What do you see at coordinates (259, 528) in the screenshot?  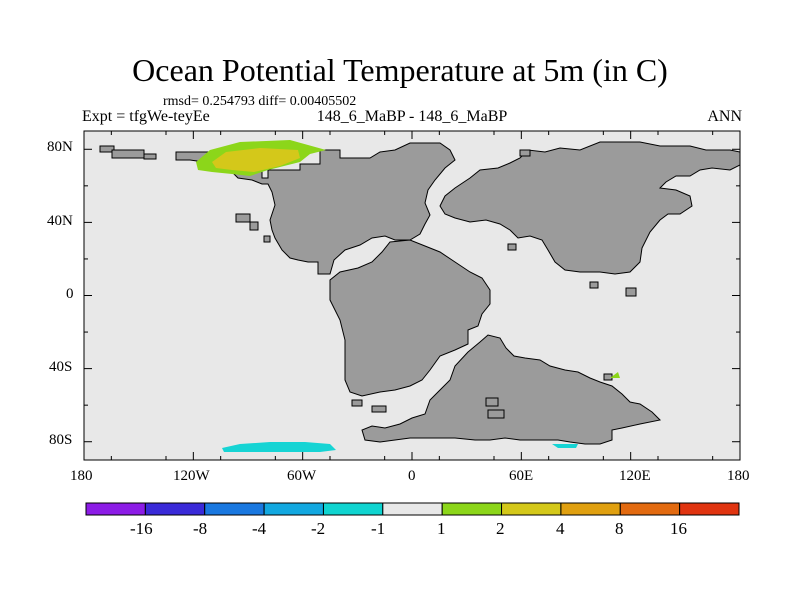 I see `colorbar-label: -4` at bounding box center [259, 528].